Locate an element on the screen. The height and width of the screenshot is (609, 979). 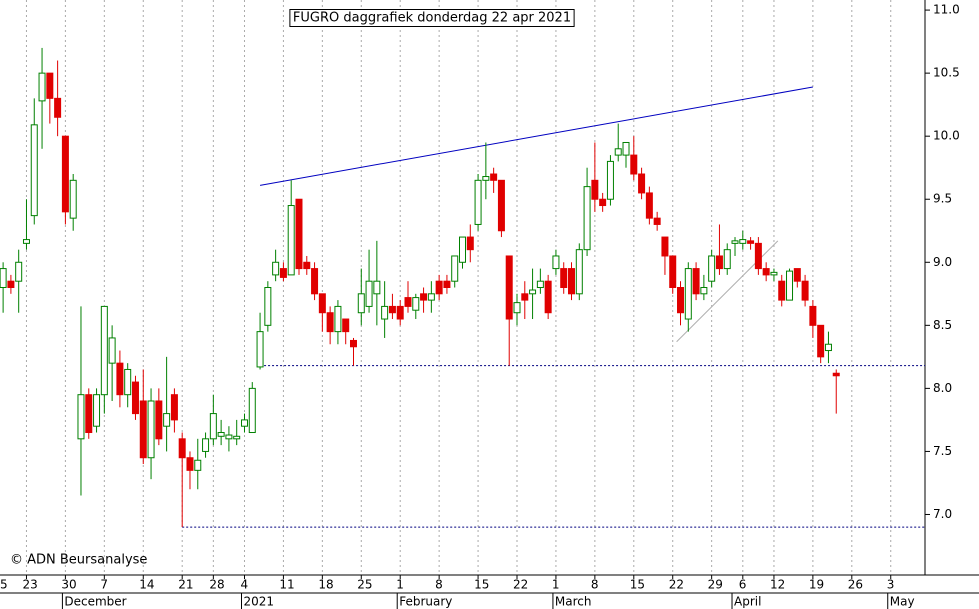
x-tick-label: 7 is located at coordinates (104, 585).